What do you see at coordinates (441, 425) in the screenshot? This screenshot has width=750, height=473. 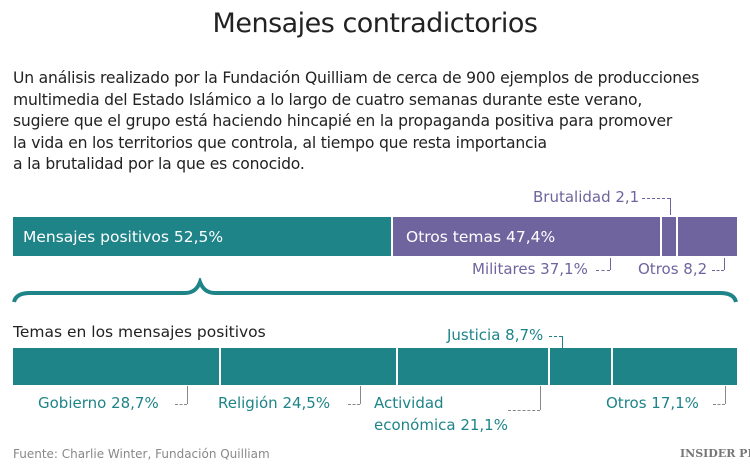 I see `label-actividad-2: económica 21,1%` at bounding box center [441, 425].